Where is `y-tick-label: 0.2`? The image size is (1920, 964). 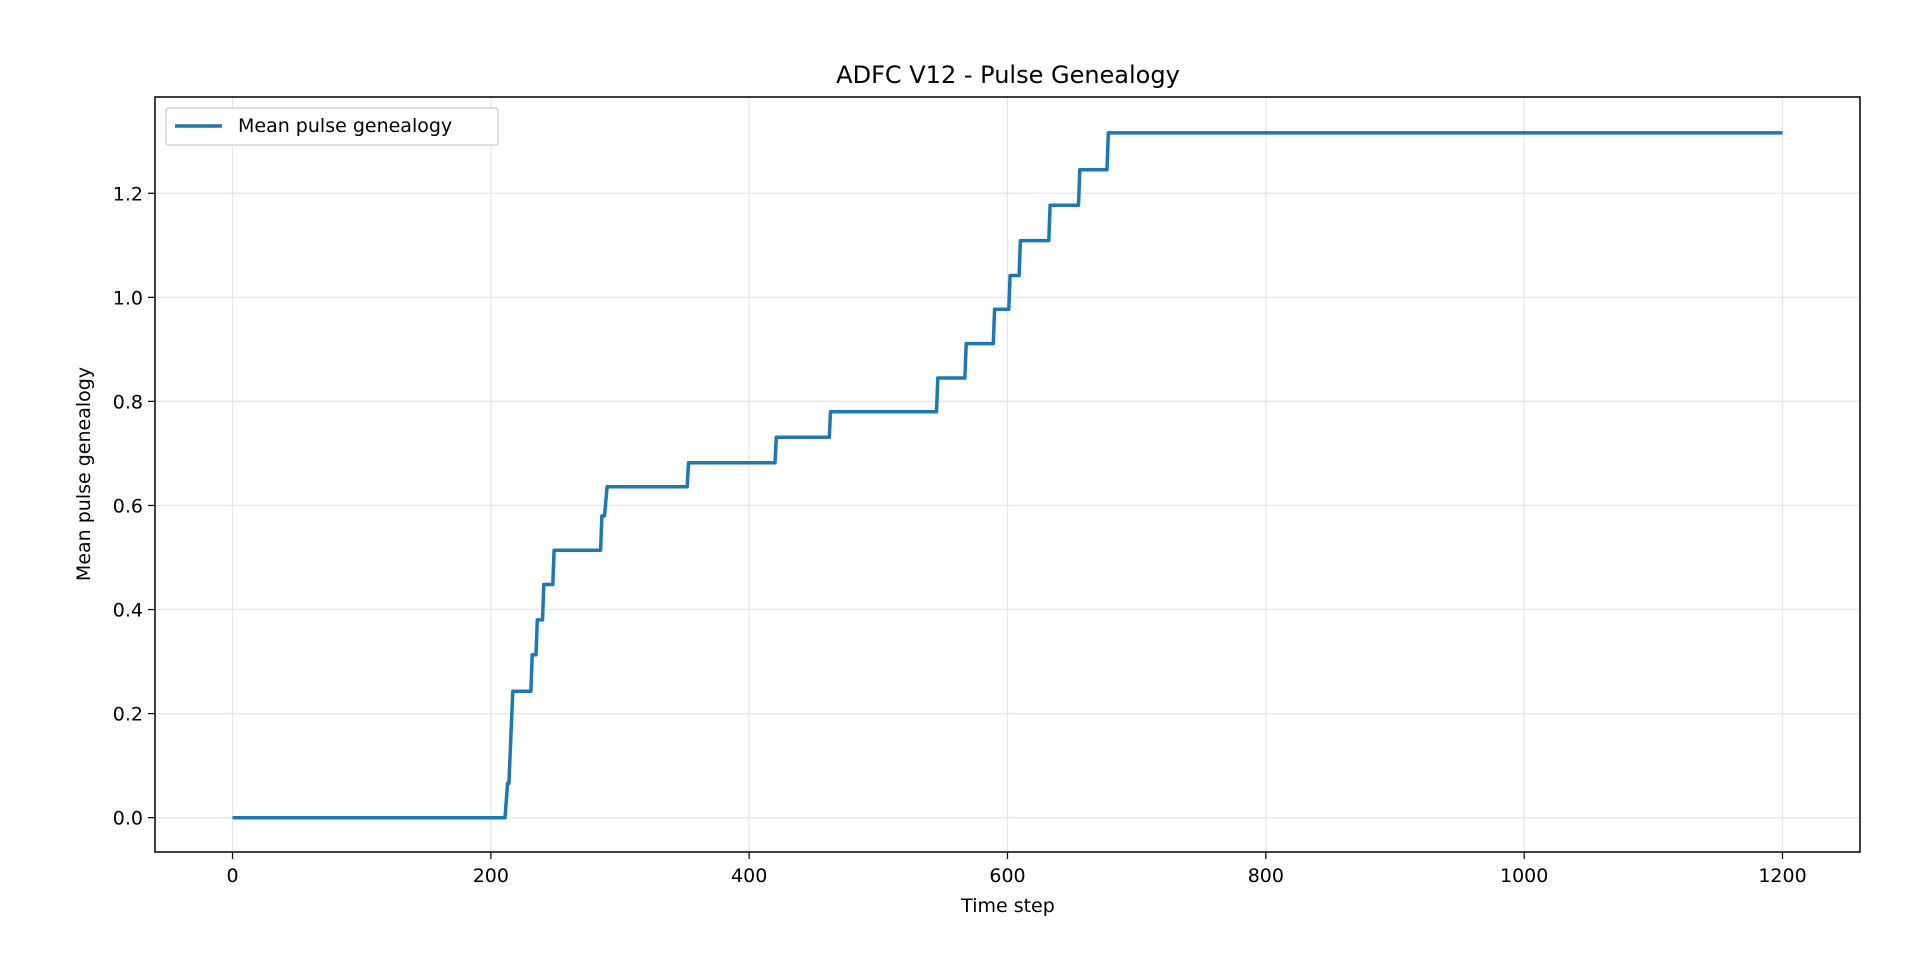 y-tick-label: 0.2 is located at coordinates (128, 715).